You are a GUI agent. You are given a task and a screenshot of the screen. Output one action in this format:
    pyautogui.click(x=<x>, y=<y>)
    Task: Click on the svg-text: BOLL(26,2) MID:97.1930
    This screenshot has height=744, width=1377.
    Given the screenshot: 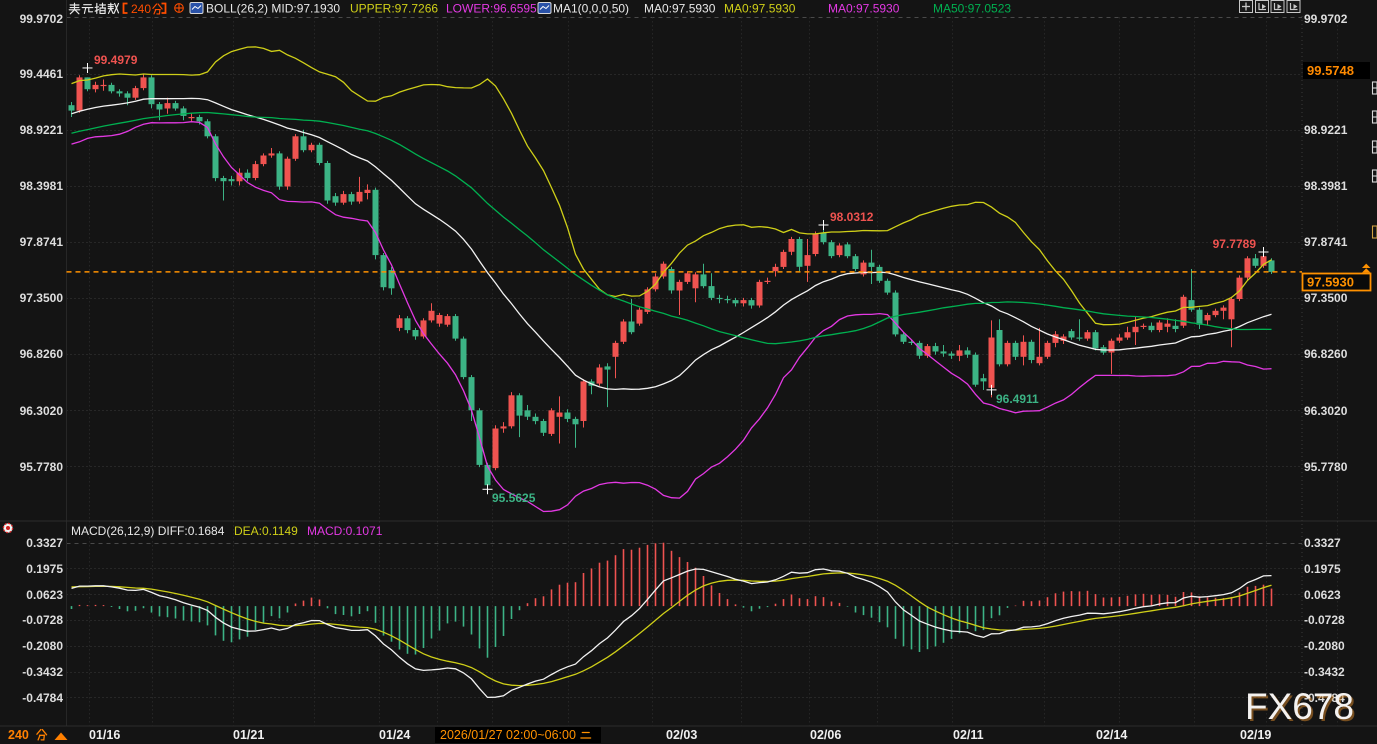 What is the action you would take?
    pyautogui.click(x=273, y=9)
    